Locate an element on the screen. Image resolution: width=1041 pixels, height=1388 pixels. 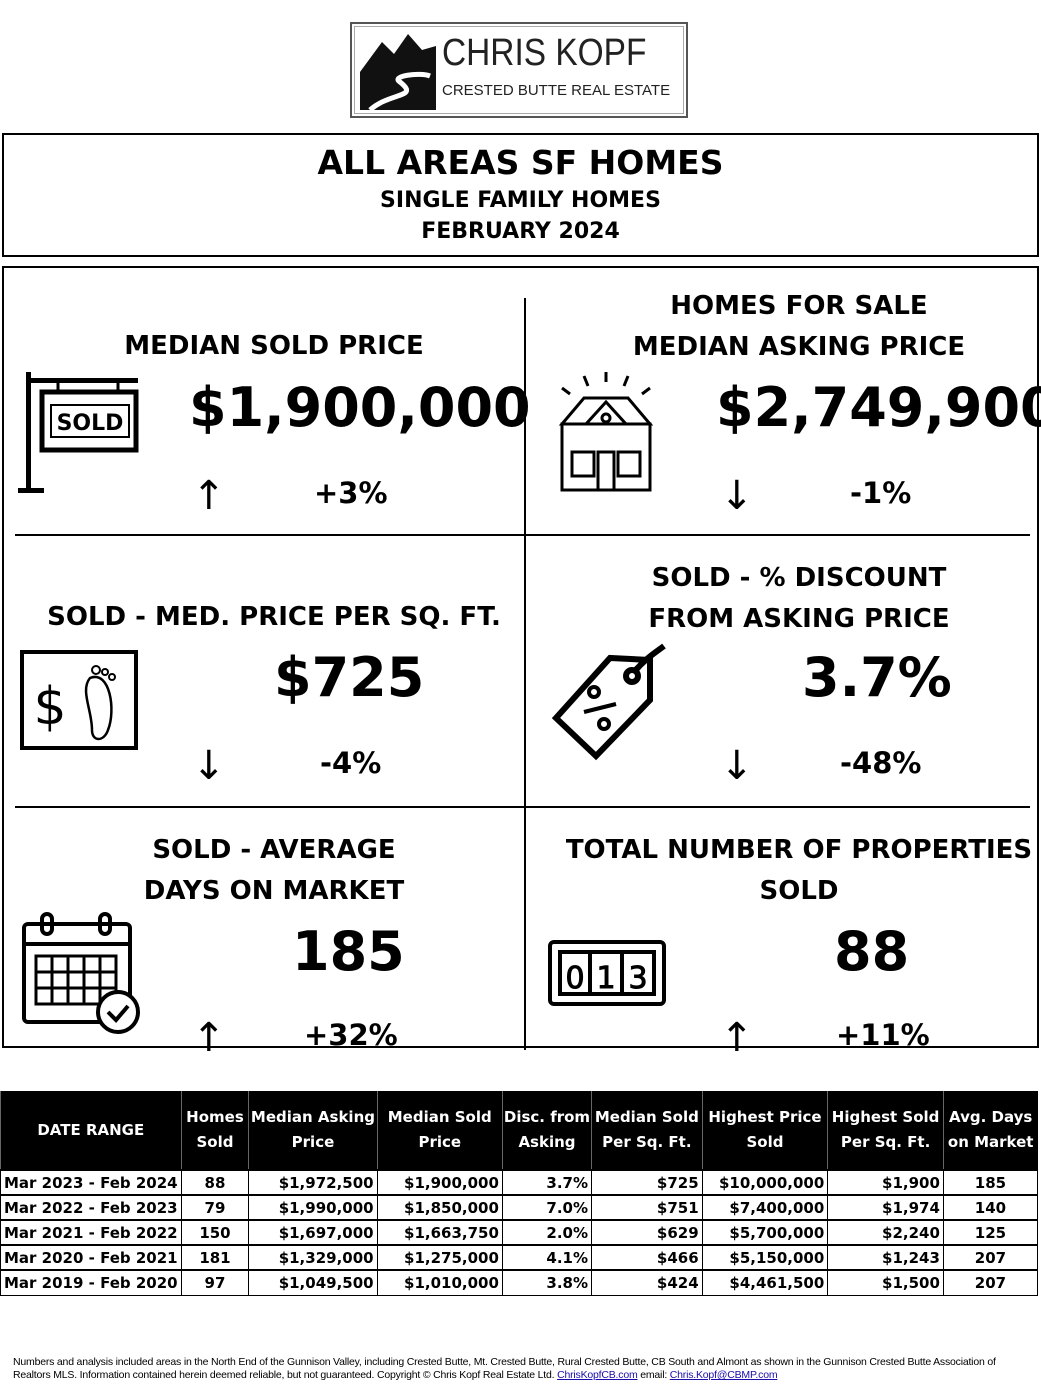
metric-label: SOLD is located at coordinates (799, 891).